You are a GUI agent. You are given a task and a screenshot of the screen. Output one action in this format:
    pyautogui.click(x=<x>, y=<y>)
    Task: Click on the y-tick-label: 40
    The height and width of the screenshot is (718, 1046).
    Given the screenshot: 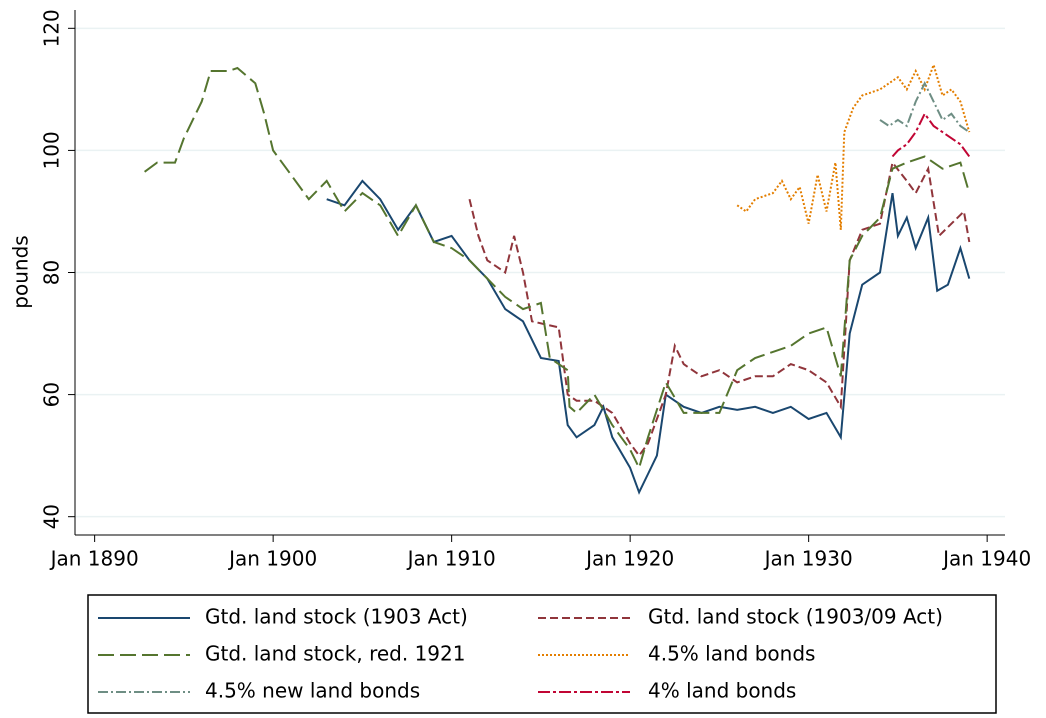 What is the action you would take?
    pyautogui.click(x=52, y=516)
    